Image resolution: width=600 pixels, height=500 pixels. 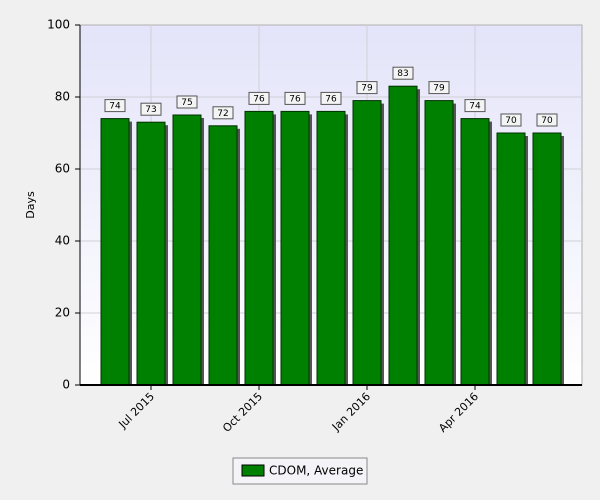 I want to click on x-tick-label: Oct 2015, so click(x=242, y=412).